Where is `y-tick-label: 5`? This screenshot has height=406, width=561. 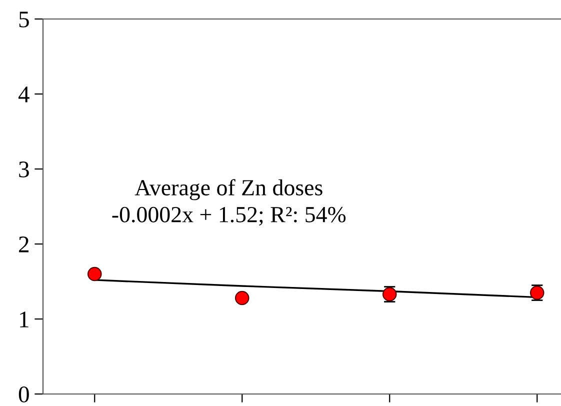 y-tick-label: 5 is located at coordinates (24, 20).